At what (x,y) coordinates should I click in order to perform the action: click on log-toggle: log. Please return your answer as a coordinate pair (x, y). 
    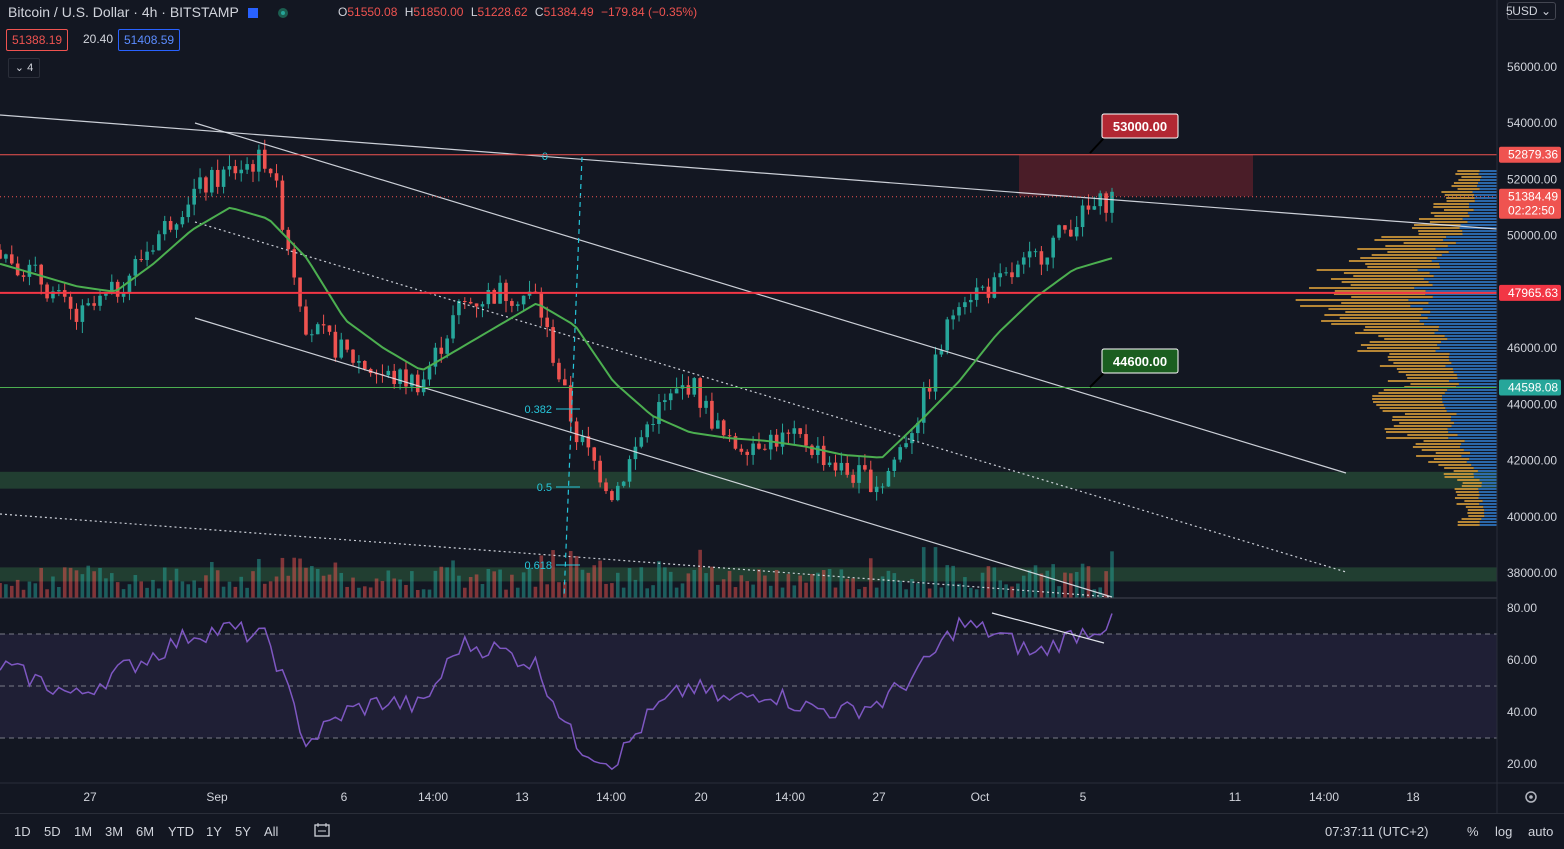
    Looking at the image, I should click on (1504, 831).